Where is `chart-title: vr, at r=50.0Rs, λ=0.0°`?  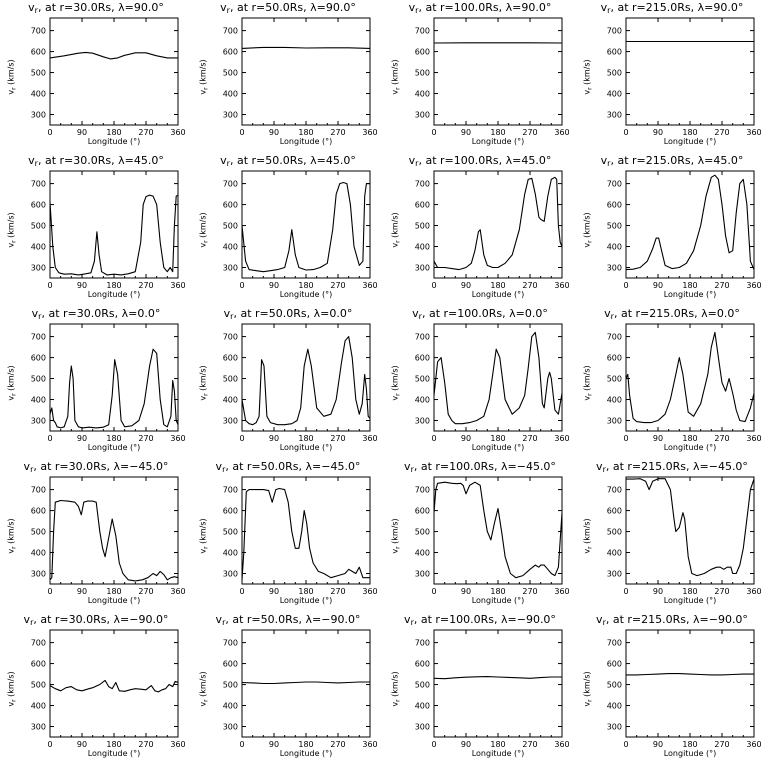 chart-title: vr, at r=50.0Rs, λ=0.0° is located at coordinates (288, 315).